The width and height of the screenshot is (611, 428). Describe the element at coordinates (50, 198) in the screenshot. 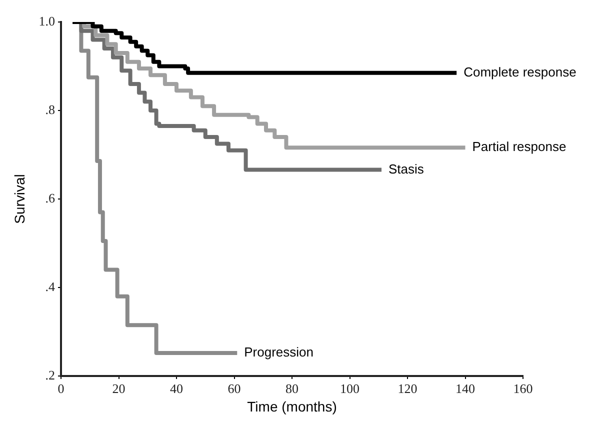

I see `y-tick-label: .6` at that location.